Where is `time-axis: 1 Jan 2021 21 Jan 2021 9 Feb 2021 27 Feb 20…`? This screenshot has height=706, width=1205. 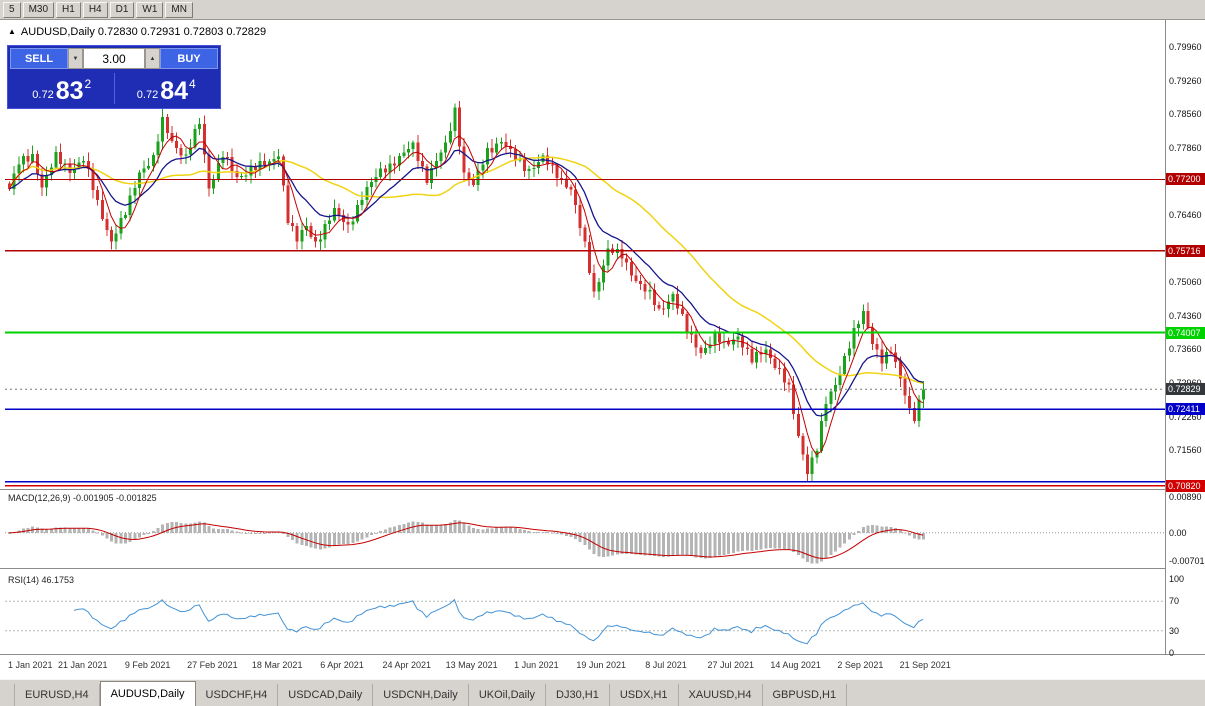 time-axis: 1 Jan 2021 21 Jan 2021 9 Feb 2021 27 Feb 20… is located at coordinates (582, 666).